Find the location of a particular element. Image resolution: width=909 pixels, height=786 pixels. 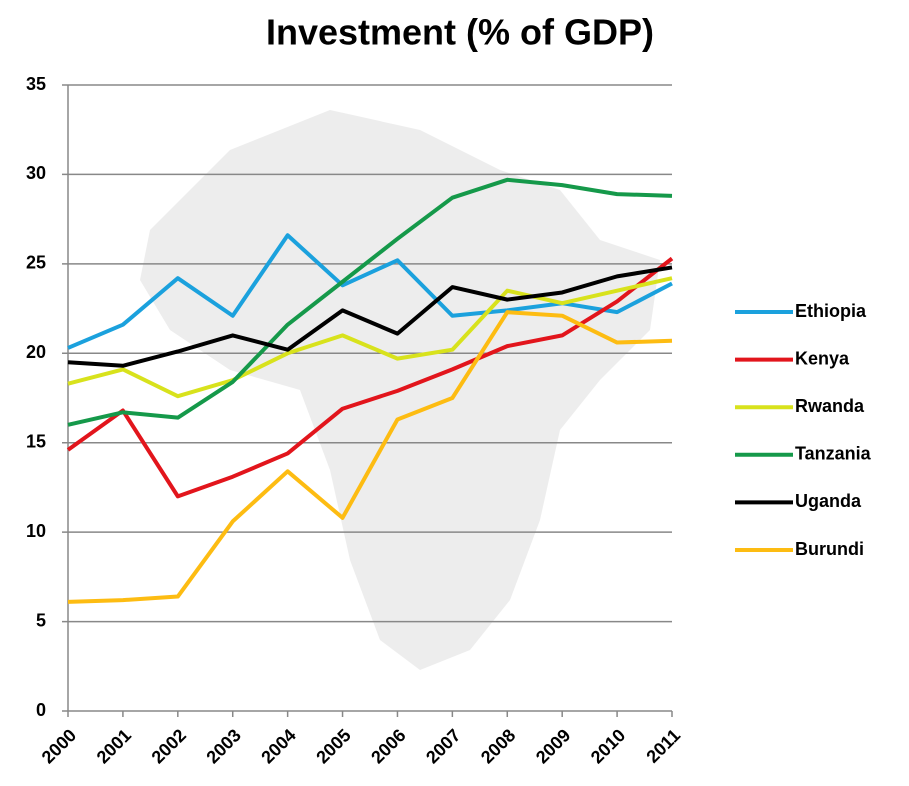

y-tick-label: 15 is located at coordinates (36, 441).